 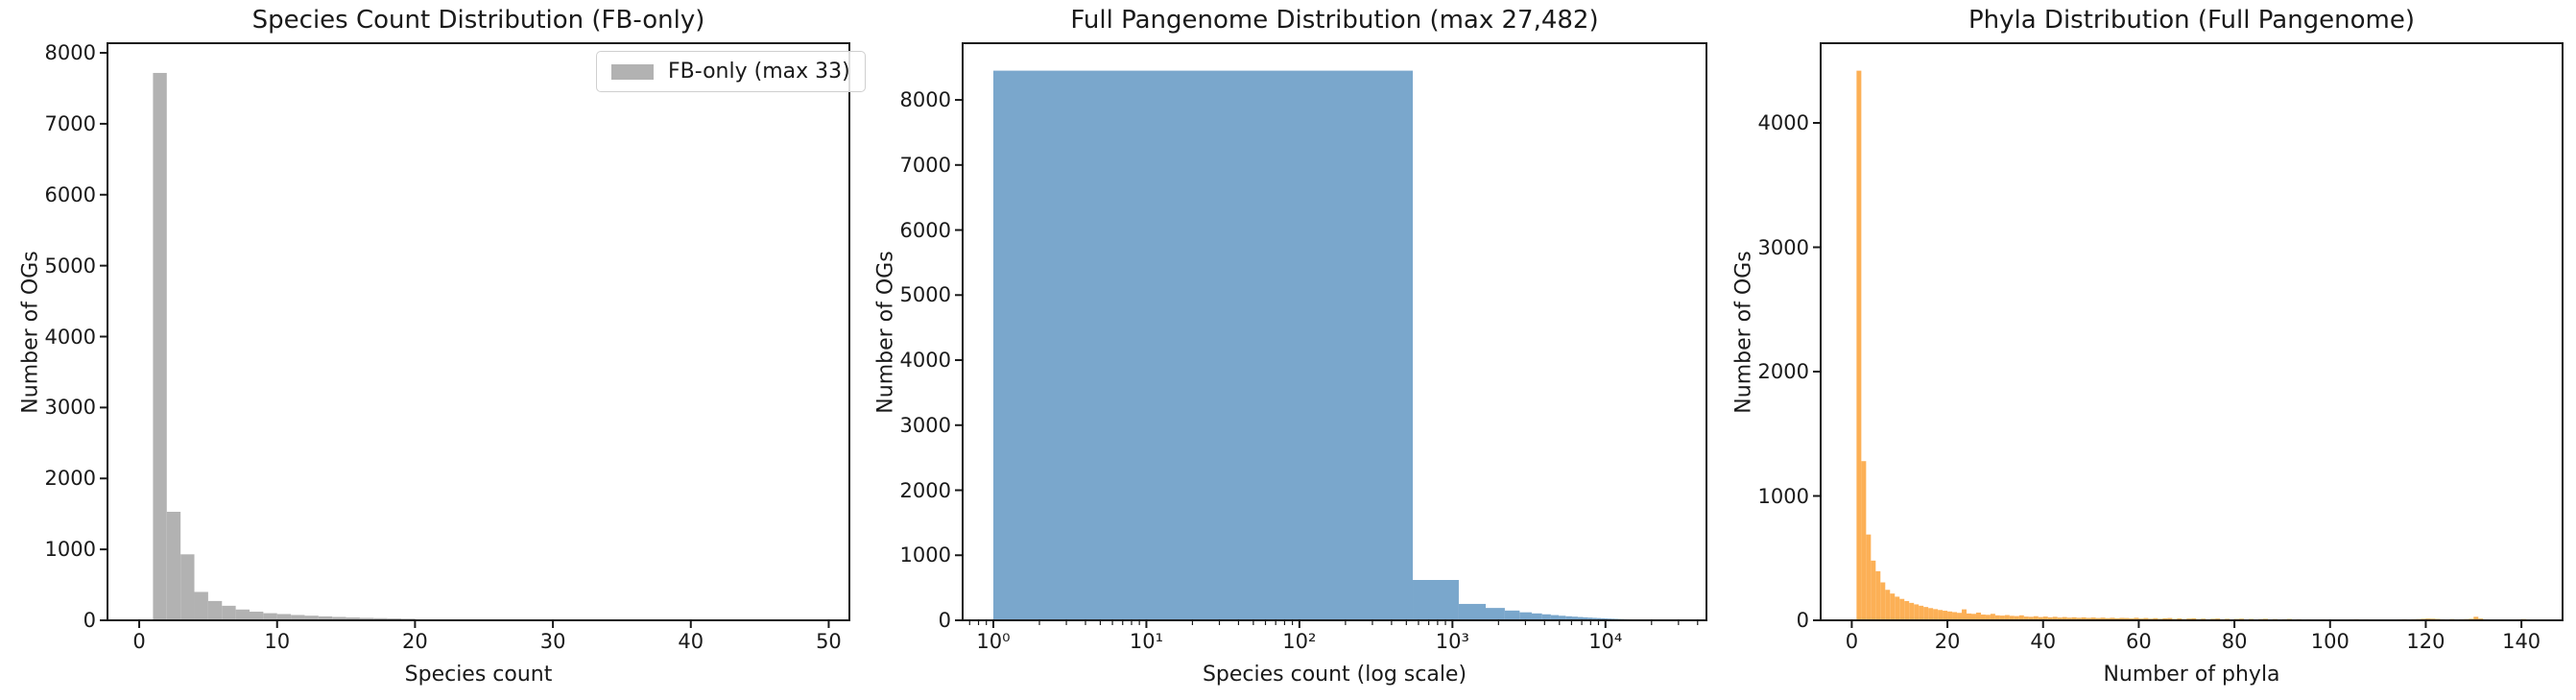 I want to click on x-tick-label: 10², so click(x=1299, y=641).